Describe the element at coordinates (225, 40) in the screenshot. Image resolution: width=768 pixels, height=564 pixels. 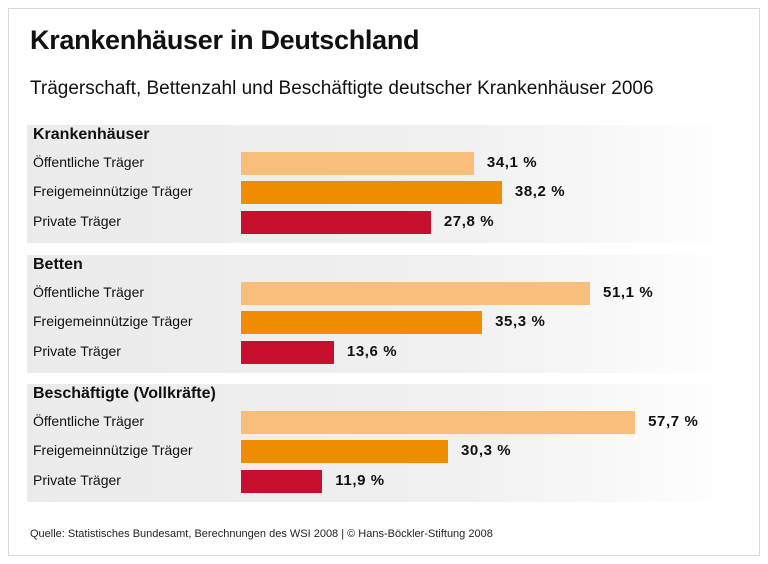
I see `chart-title: Krankenhäuser in Deutschland` at that location.